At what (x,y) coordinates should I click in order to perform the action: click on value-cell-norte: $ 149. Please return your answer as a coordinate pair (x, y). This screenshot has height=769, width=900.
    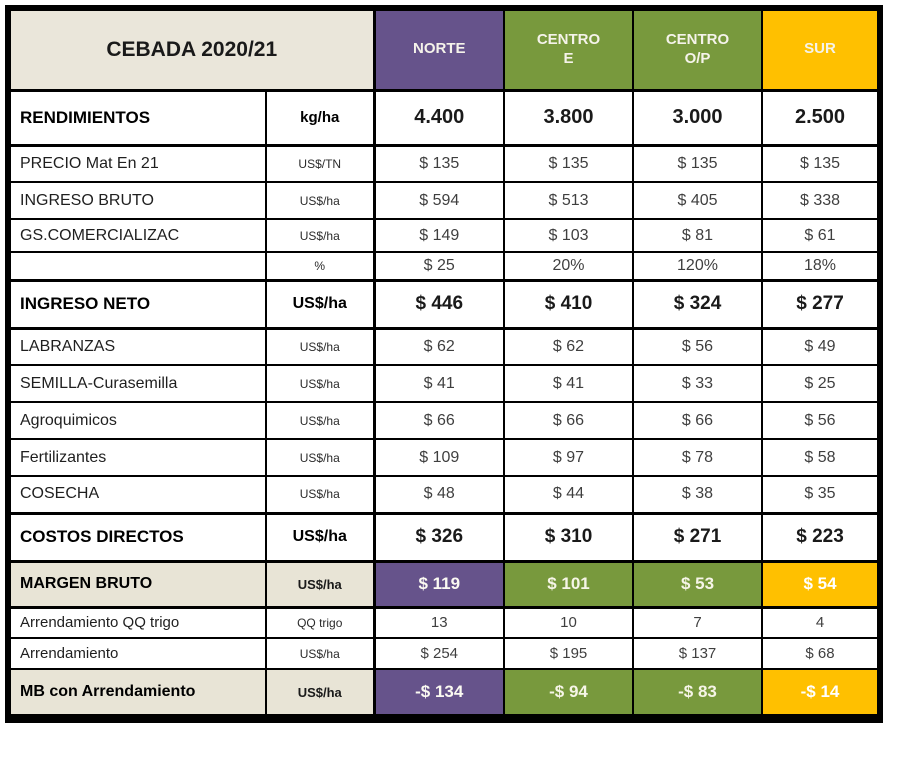
    Looking at the image, I should click on (439, 235).